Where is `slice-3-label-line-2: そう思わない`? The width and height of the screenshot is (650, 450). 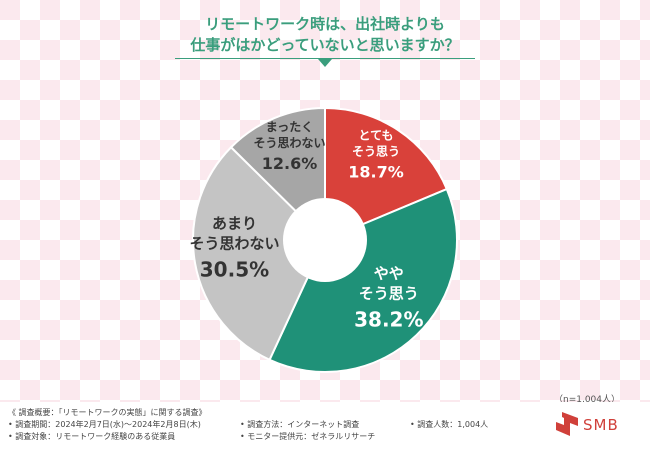
slice-3-label-line-2: そう思わない is located at coordinates (234, 243).